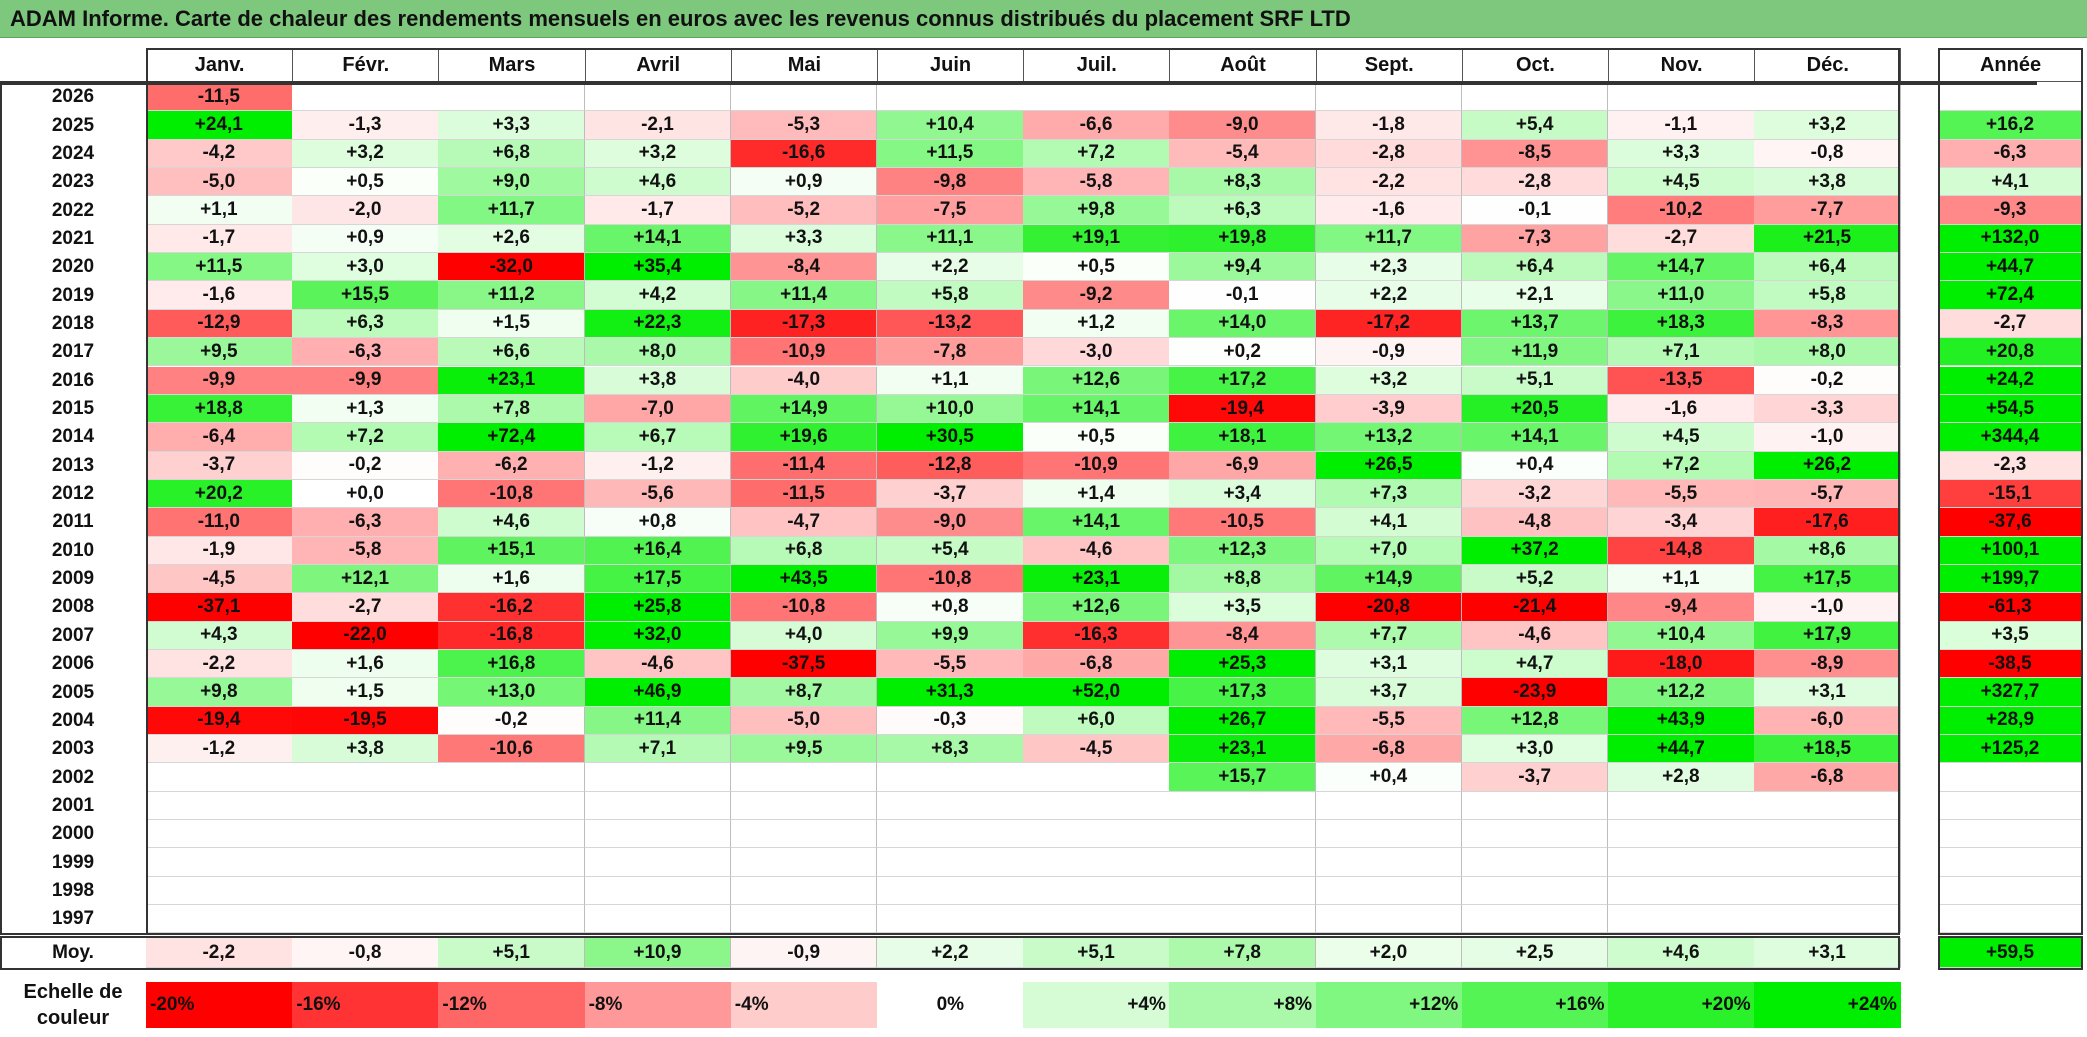 This screenshot has height=1037, width=2087. I want to click on heatmap-cell: -3,4, so click(1681, 522).